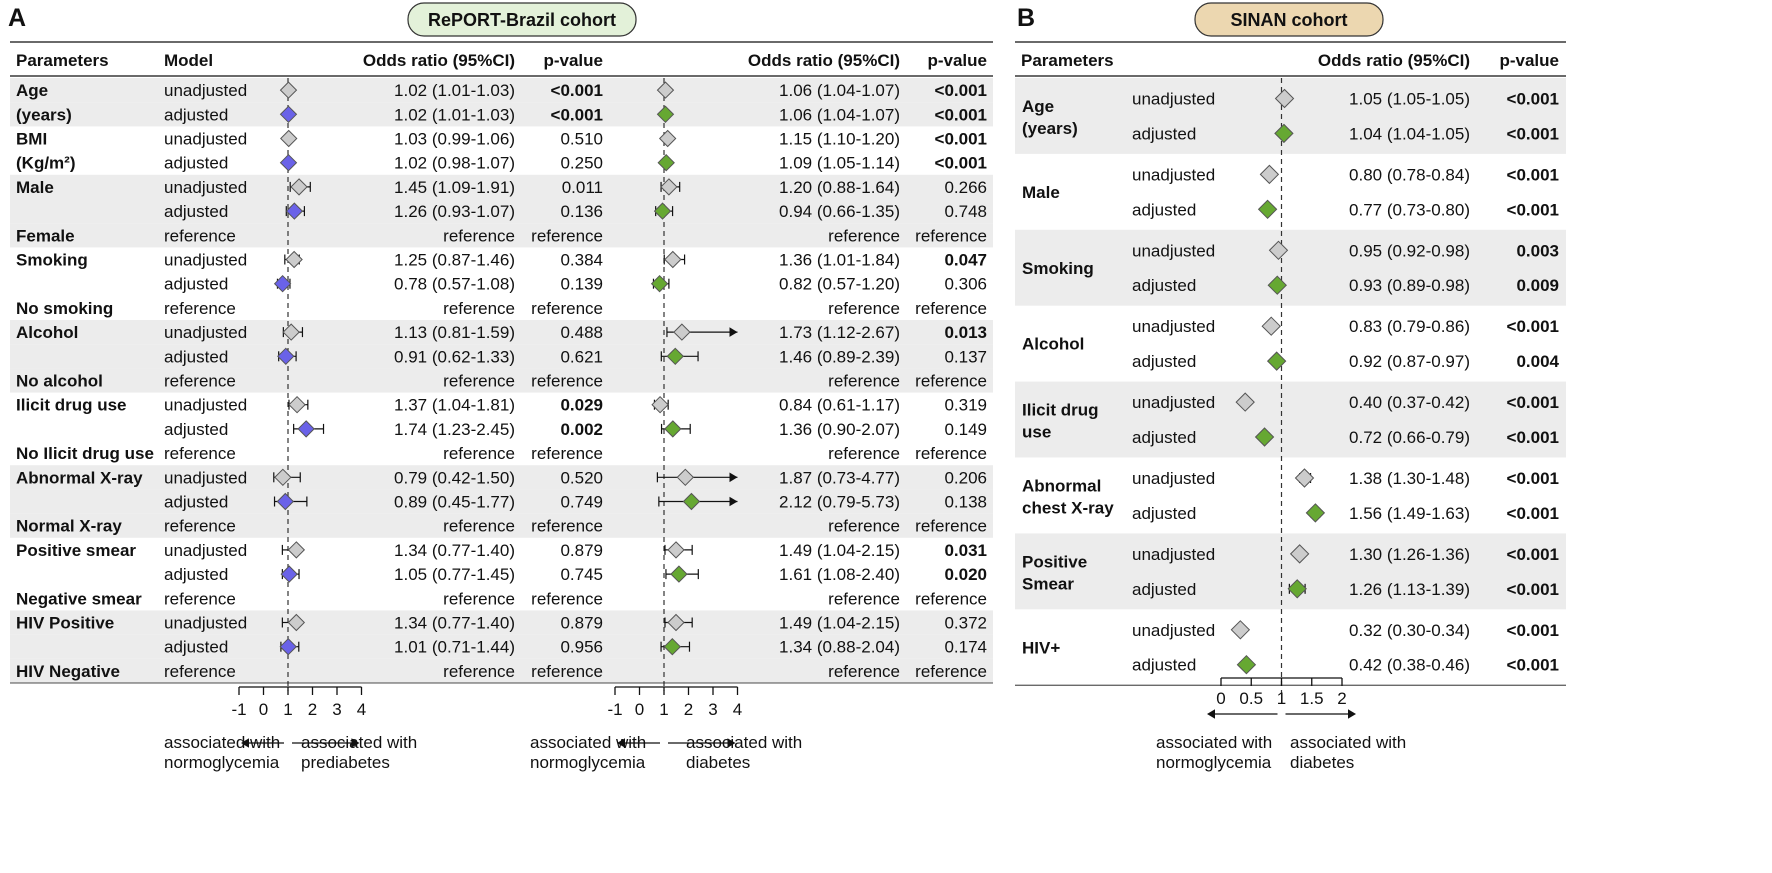  I want to click on header-p-diabetes: p-value, so click(957, 60).